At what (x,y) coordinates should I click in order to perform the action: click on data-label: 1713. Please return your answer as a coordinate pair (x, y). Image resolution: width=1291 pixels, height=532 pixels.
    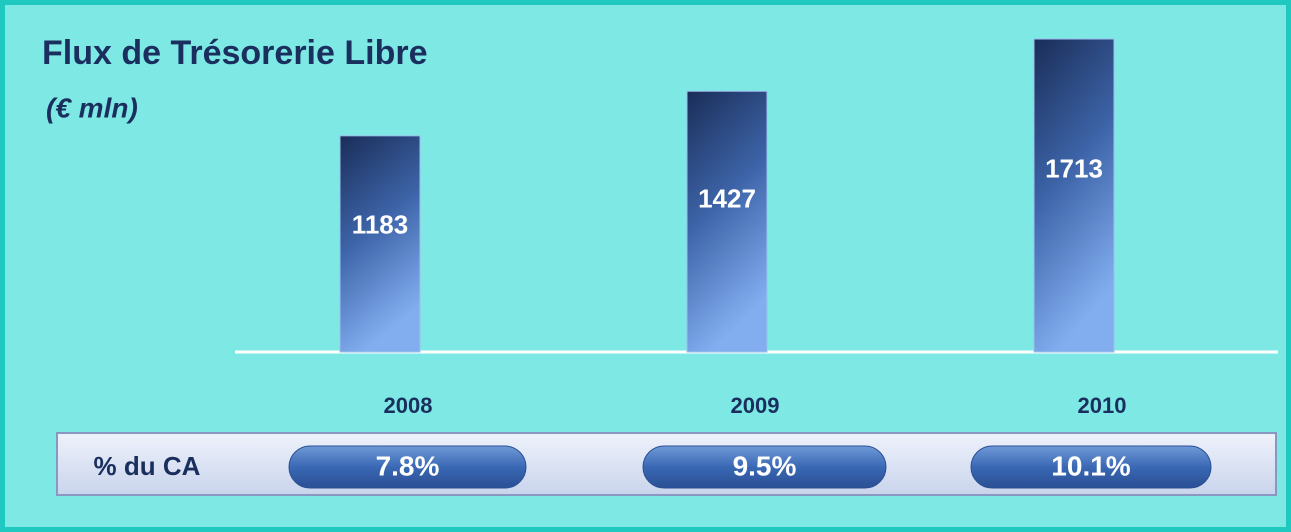
    Looking at the image, I should click on (1074, 168).